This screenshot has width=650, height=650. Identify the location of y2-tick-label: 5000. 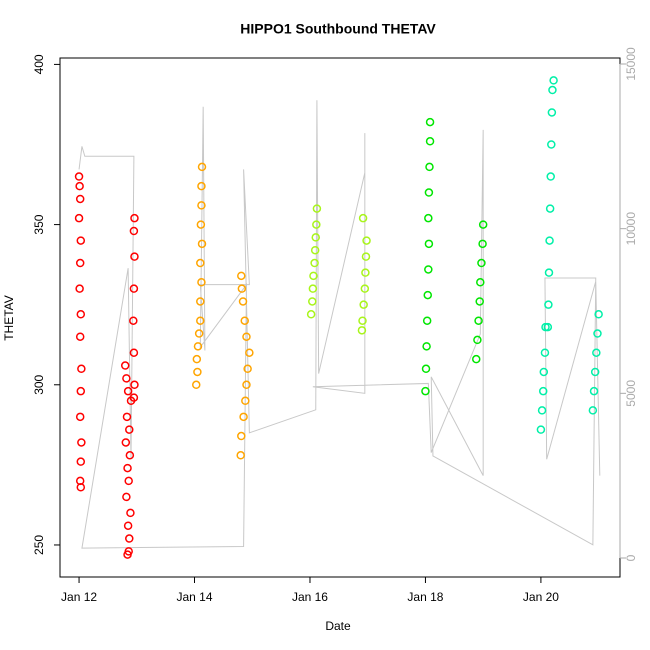
(631, 393).